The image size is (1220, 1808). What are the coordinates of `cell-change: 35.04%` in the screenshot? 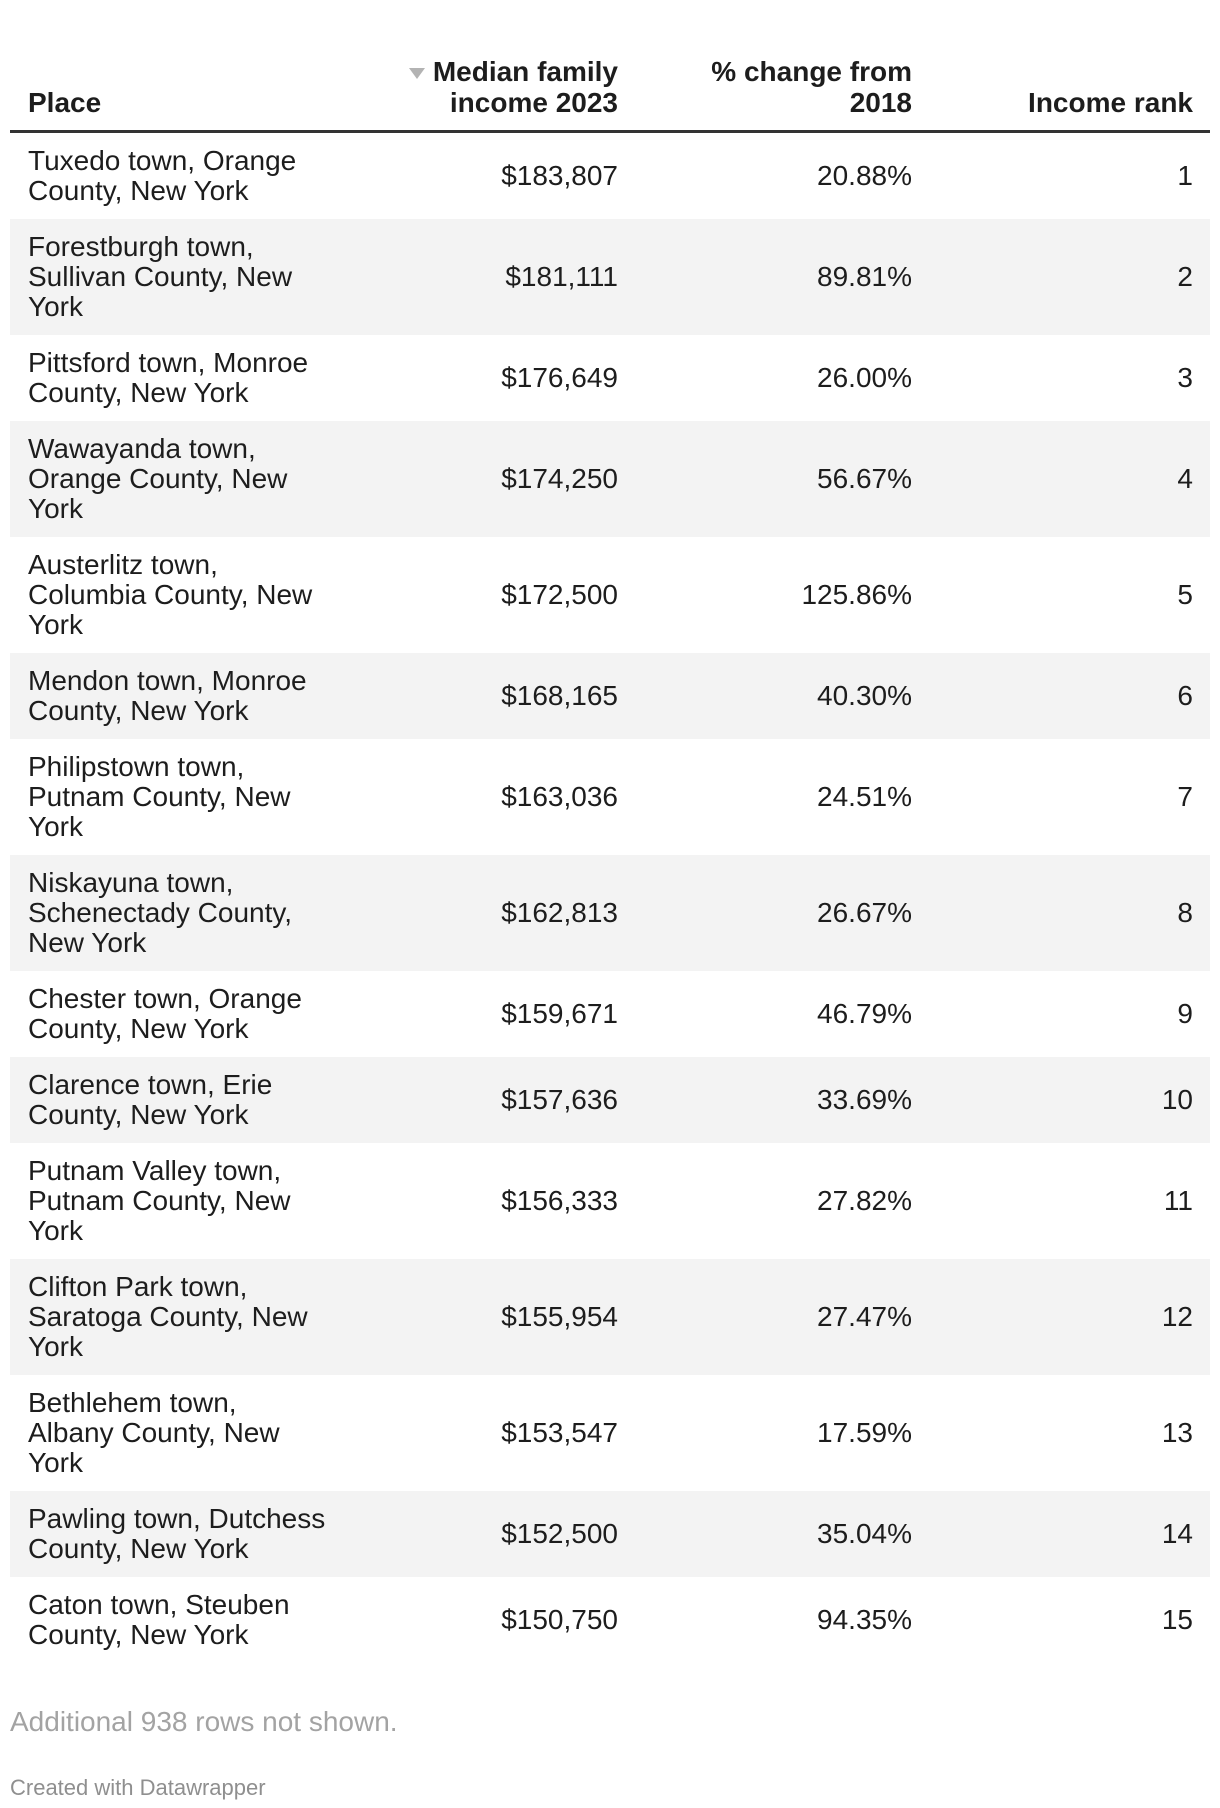 It's located at (864, 1533).